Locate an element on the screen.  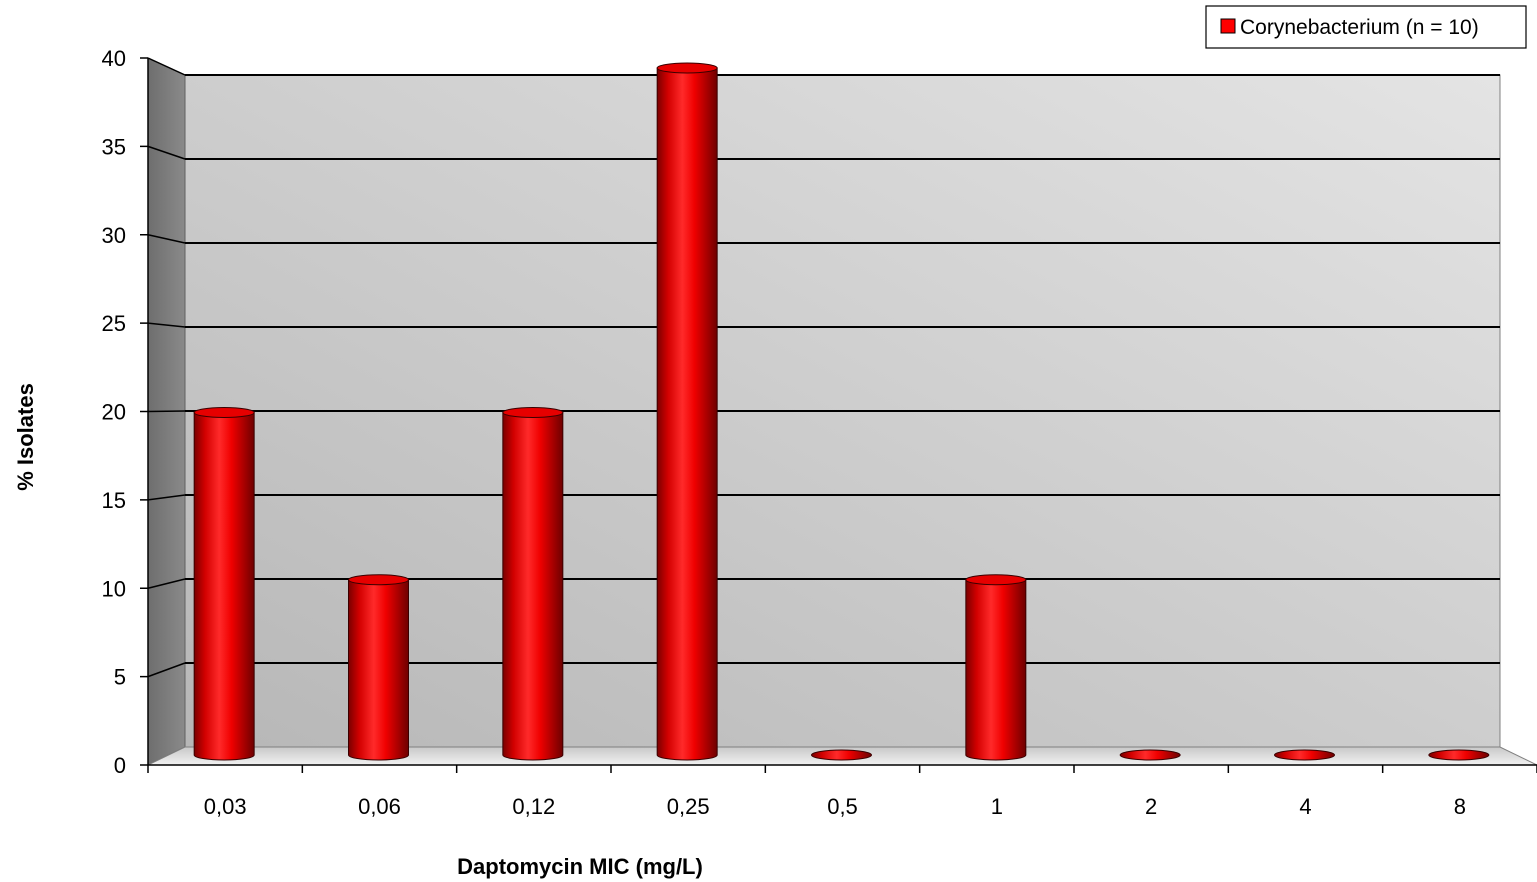
x-axis: 0,03 0,06 0,12 0,25 0,5 1 2 4 8 is located at coordinates (842, 791).